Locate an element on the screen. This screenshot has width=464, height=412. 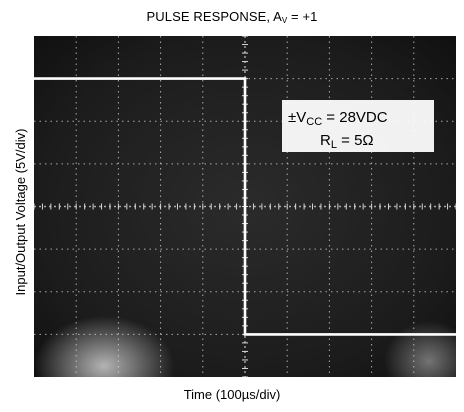
annotation-background is located at coordinates (358, 126).